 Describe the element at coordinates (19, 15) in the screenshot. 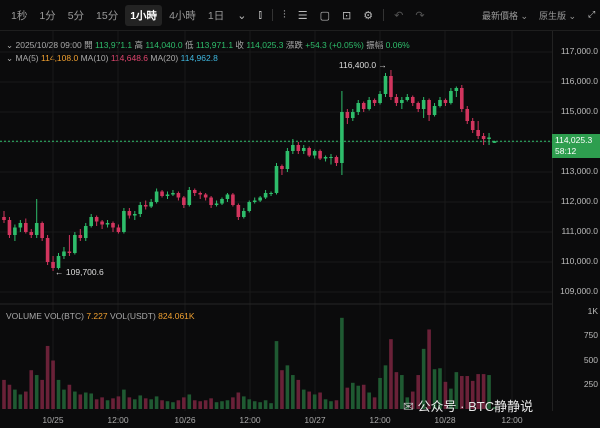

I see `timeframe-1s: 1秒` at that location.